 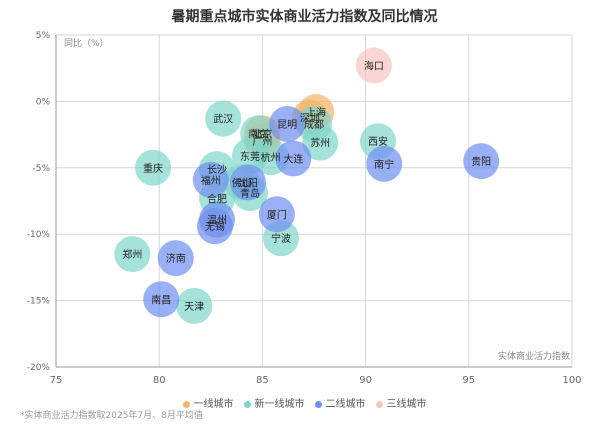 What do you see at coordinates (217, 170) in the screenshot?
I see `bubble-label: 长沙` at bounding box center [217, 170].